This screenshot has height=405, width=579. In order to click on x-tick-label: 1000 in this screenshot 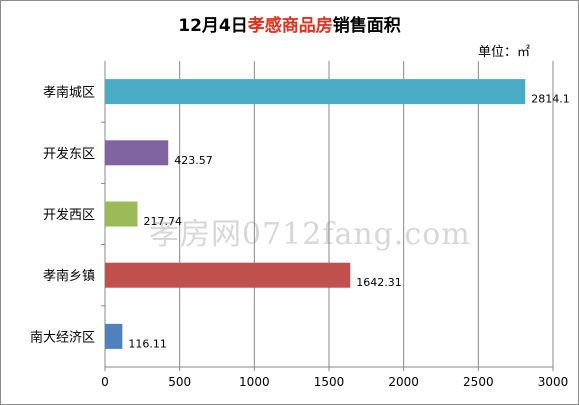, I will do `click(254, 382)`.